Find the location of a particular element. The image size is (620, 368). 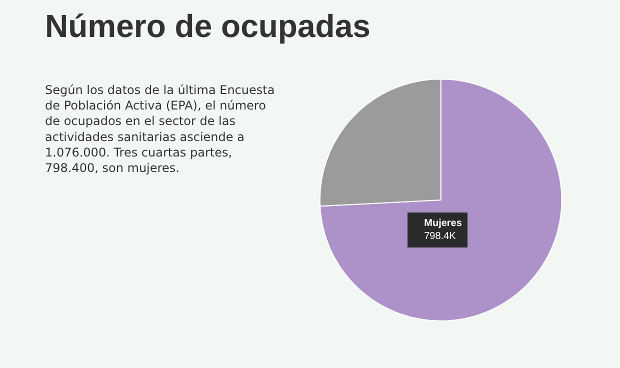

data-label: 798.4K is located at coordinates (434, 236).